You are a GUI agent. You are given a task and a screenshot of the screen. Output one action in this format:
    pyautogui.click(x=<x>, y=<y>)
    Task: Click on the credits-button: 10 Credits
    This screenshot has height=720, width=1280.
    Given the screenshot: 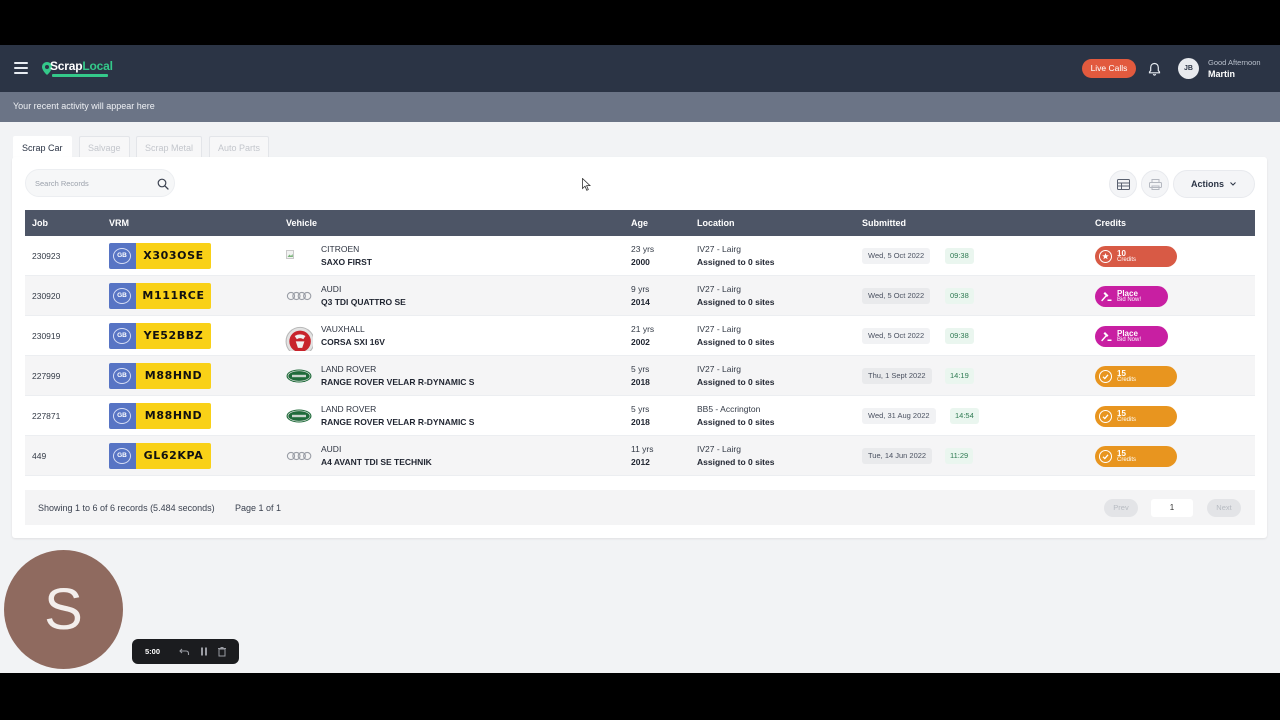 What is the action you would take?
    pyautogui.click(x=1136, y=256)
    